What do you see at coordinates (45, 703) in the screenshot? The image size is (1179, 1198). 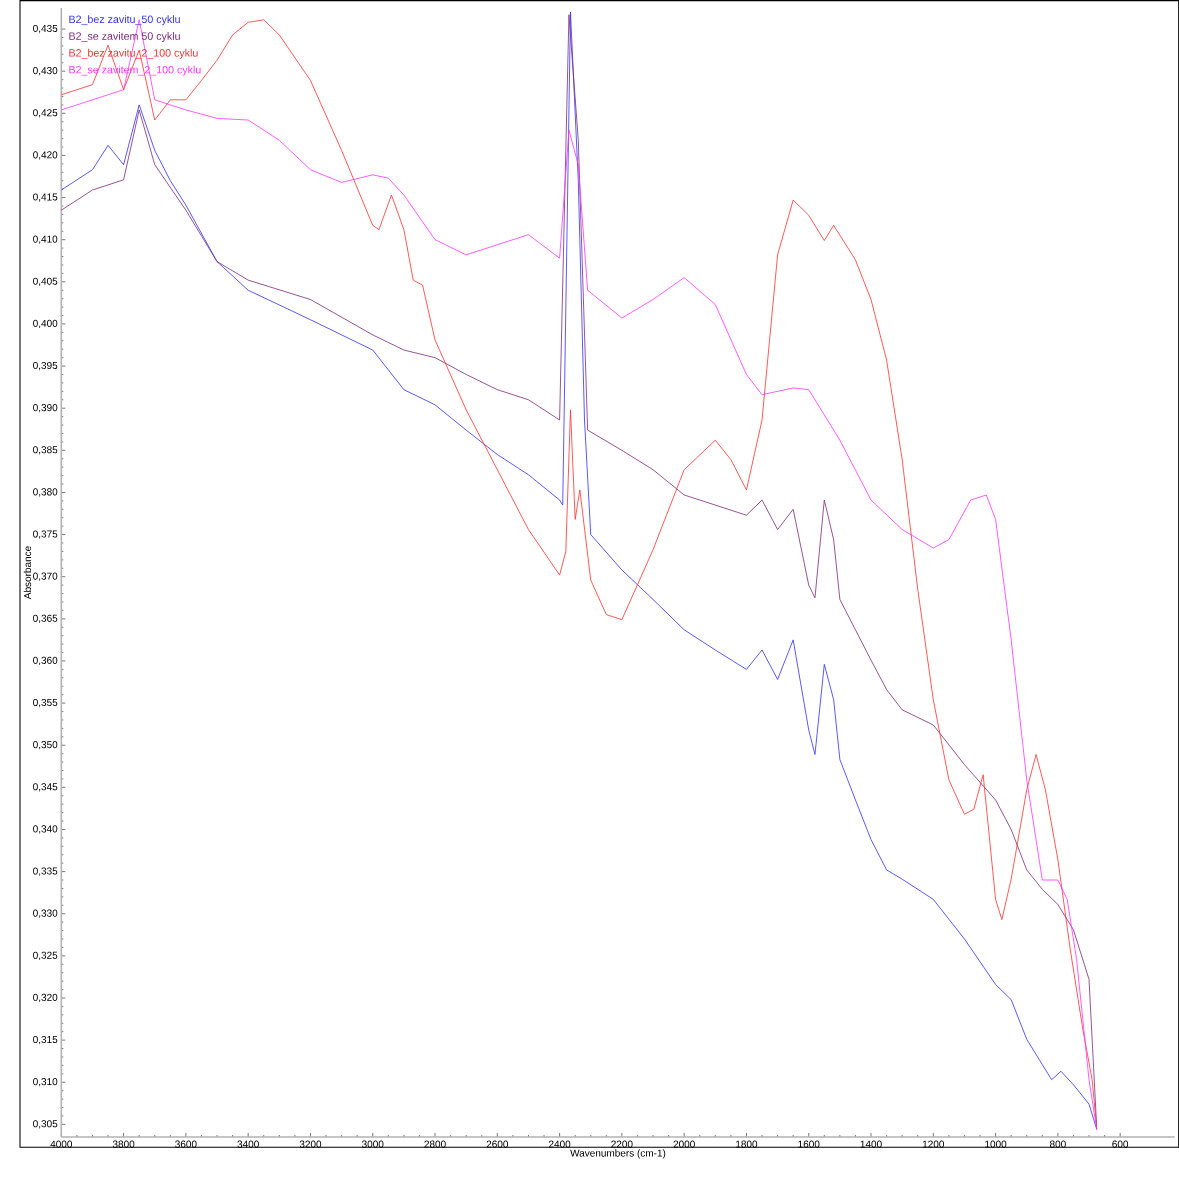 I see `y-tick-label: 0,355` at bounding box center [45, 703].